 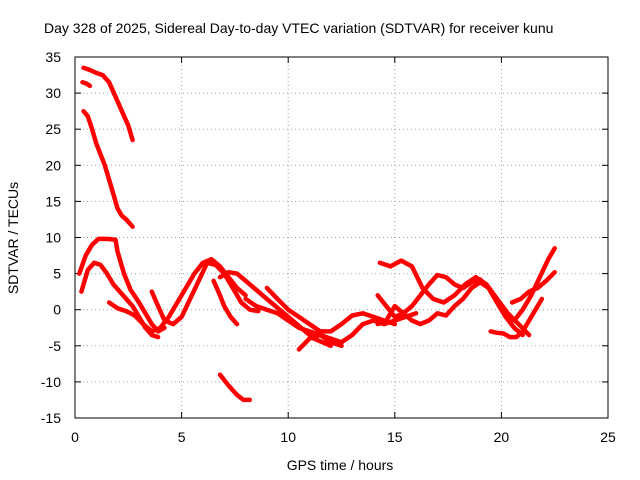 What do you see at coordinates (608, 437) in the screenshot?
I see `x-tick-label: 25` at bounding box center [608, 437].